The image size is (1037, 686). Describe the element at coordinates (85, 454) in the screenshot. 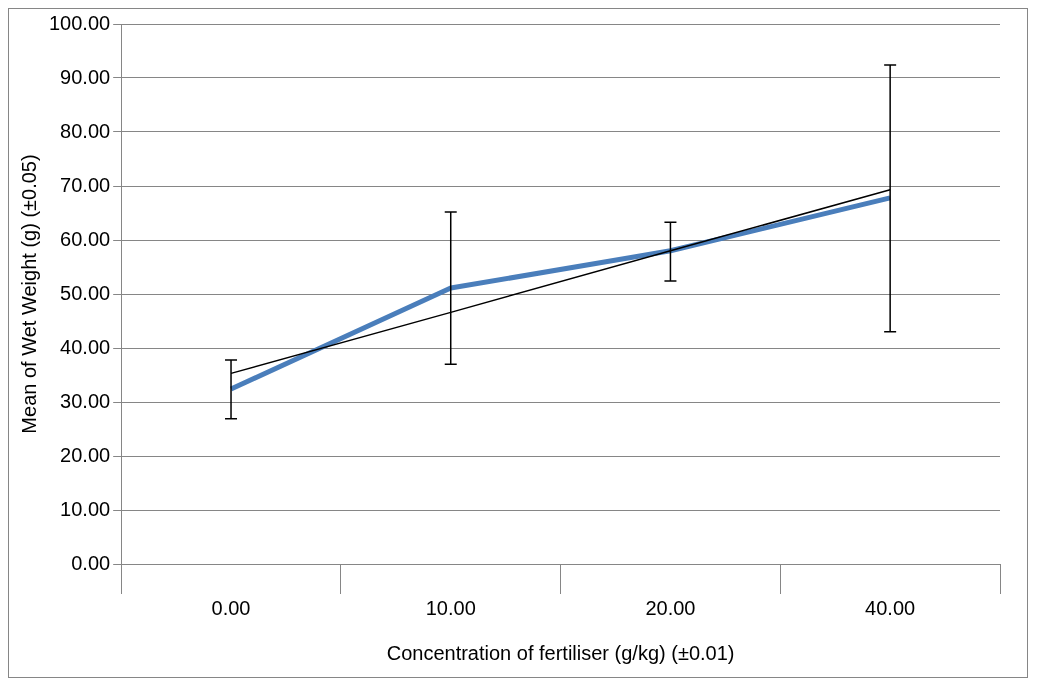

I see `y-tick-label: 20.00` at that location.